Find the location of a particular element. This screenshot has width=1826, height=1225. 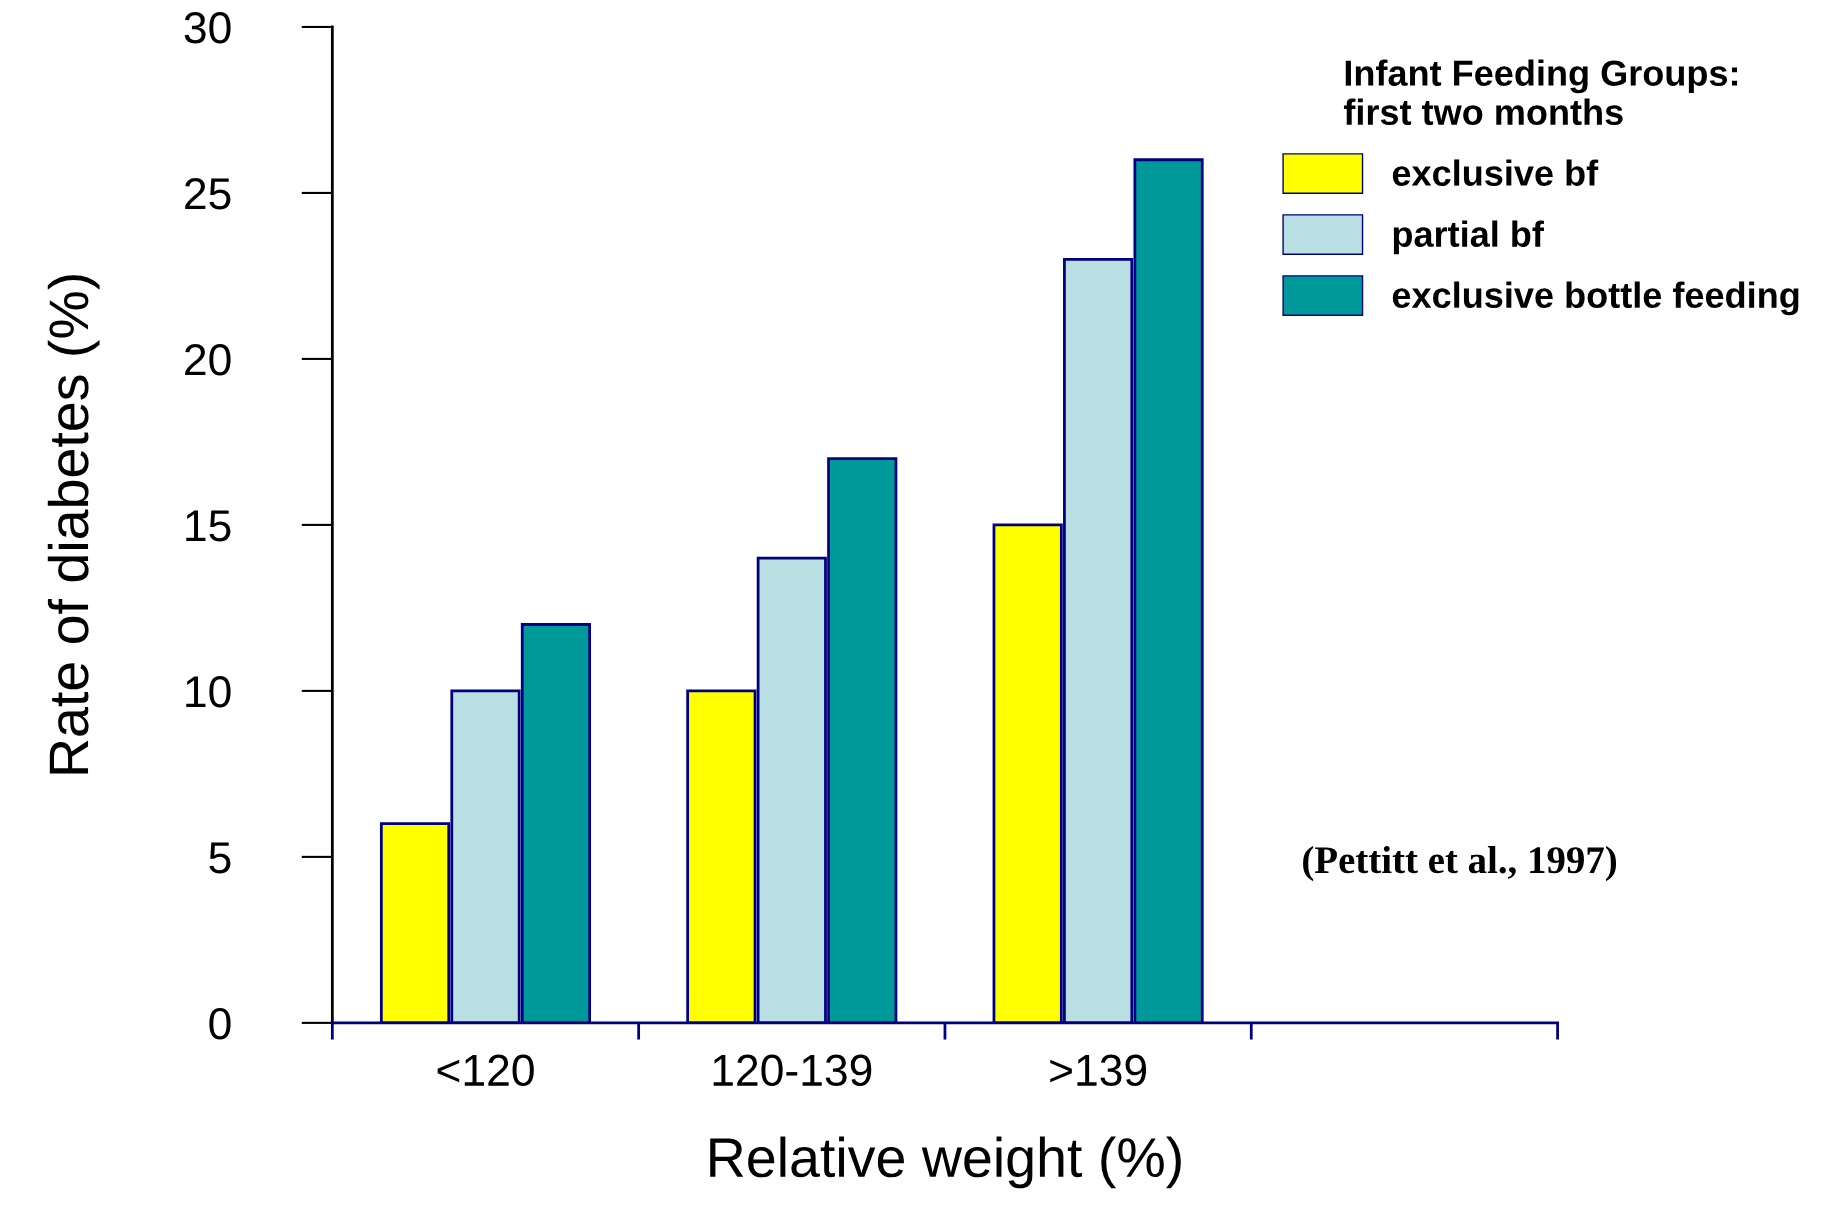

legend-label: exclusive bf is located at coordinates (1495, 172).